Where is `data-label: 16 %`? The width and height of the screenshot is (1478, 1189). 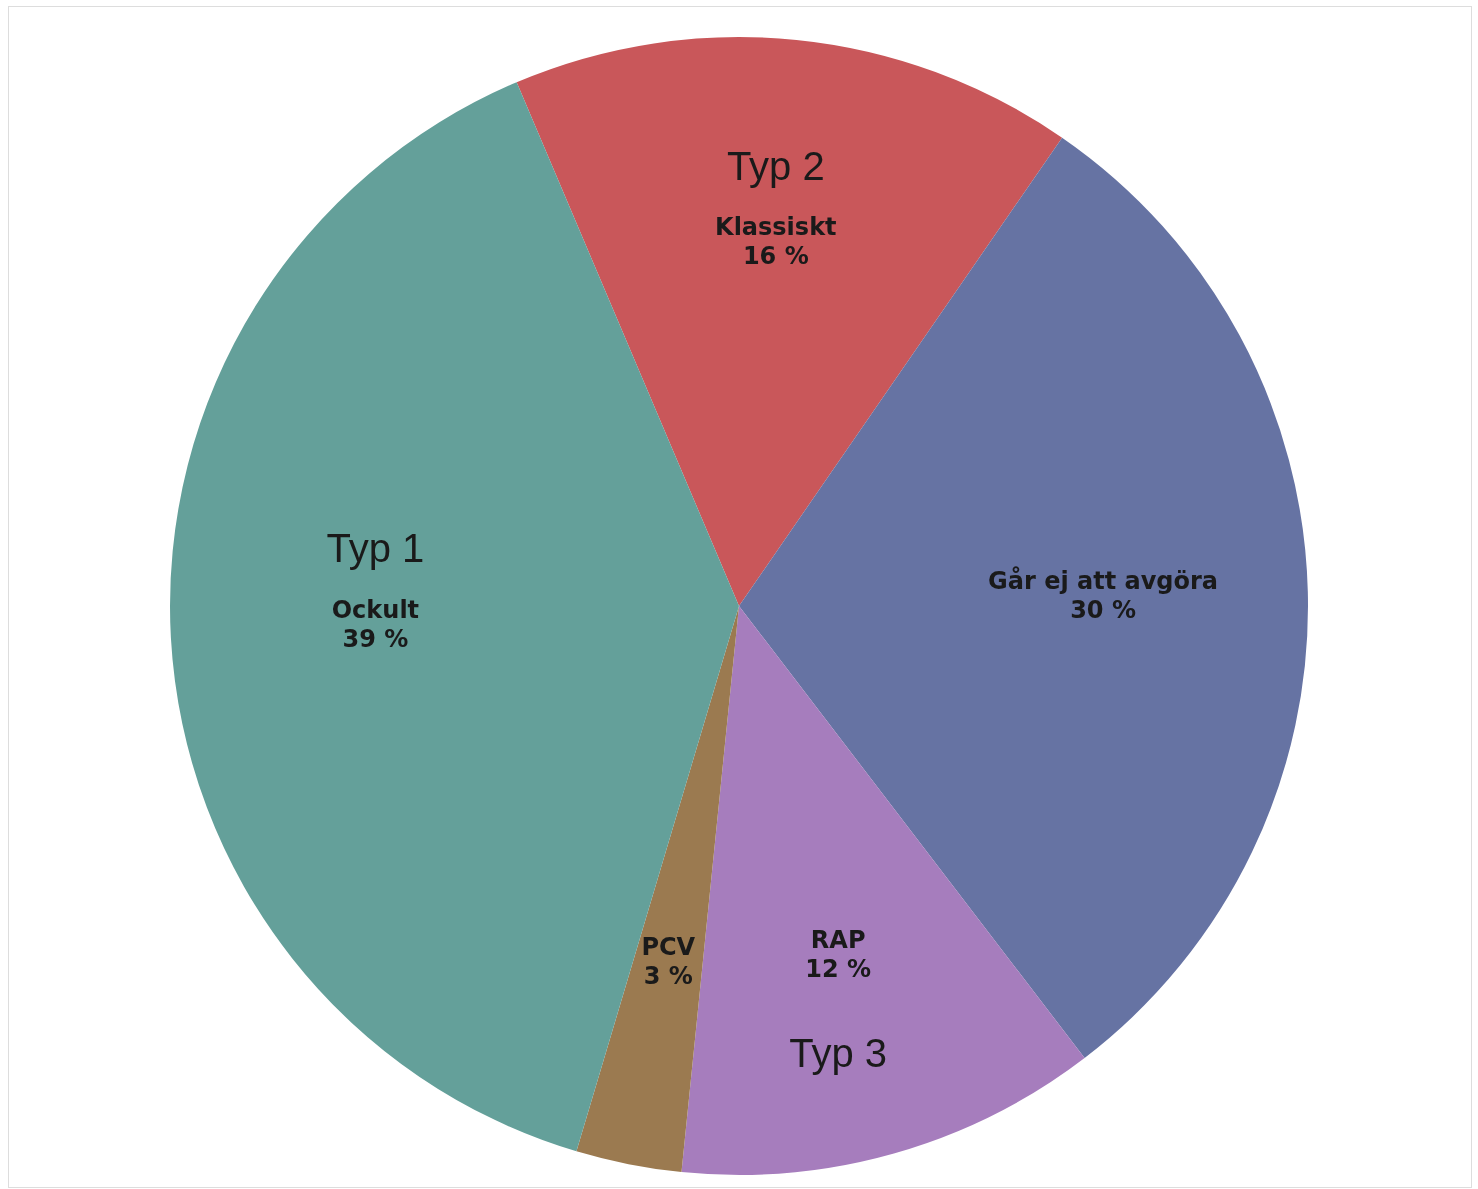 data-label: 16 % is located at coordinates (775, 256).